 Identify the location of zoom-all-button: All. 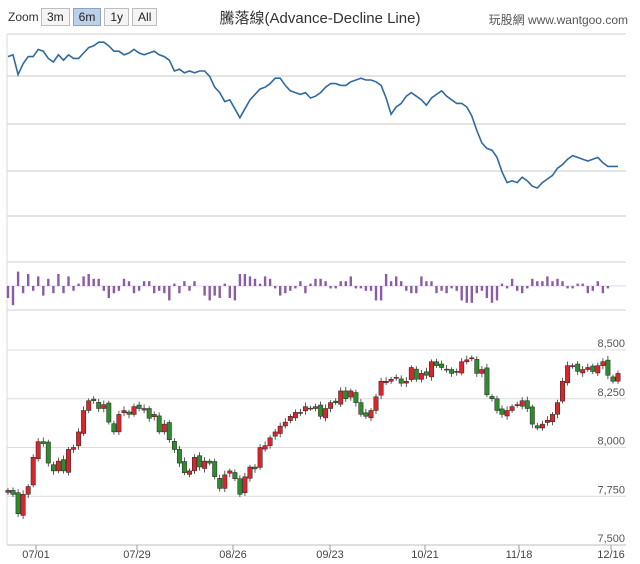
(145, 17).